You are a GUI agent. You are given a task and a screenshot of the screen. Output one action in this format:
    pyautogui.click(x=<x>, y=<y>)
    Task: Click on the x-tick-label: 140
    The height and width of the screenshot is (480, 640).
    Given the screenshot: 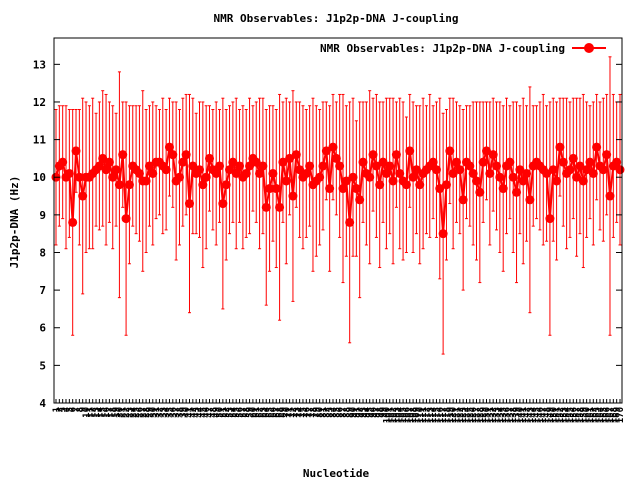 What is the action you would take?
    pyautogui.click(x=521, y=415)
    